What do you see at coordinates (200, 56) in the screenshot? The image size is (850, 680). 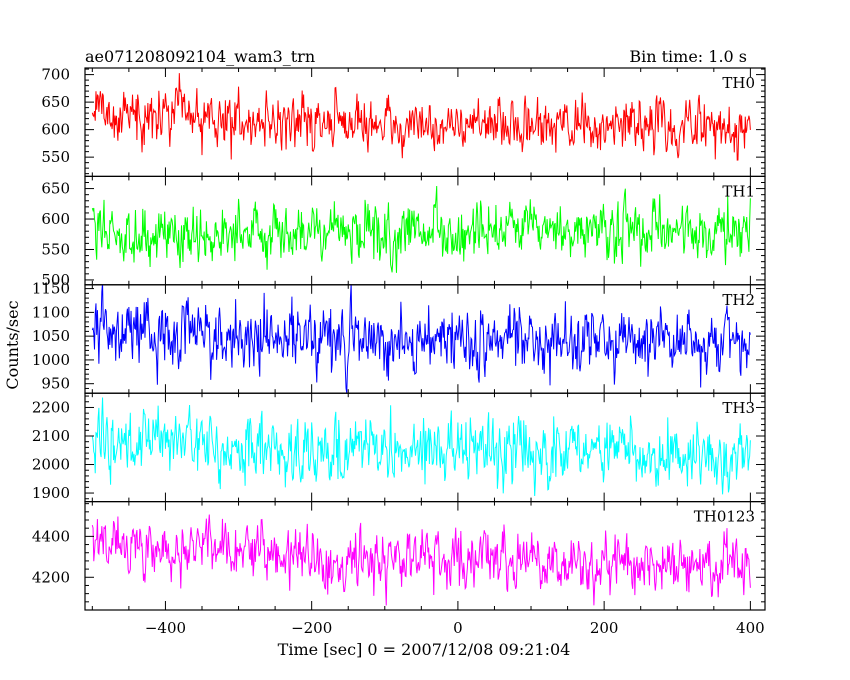 I see `plot-title: ae071208092104_wam3_trn` at bounding box center [200, 56].